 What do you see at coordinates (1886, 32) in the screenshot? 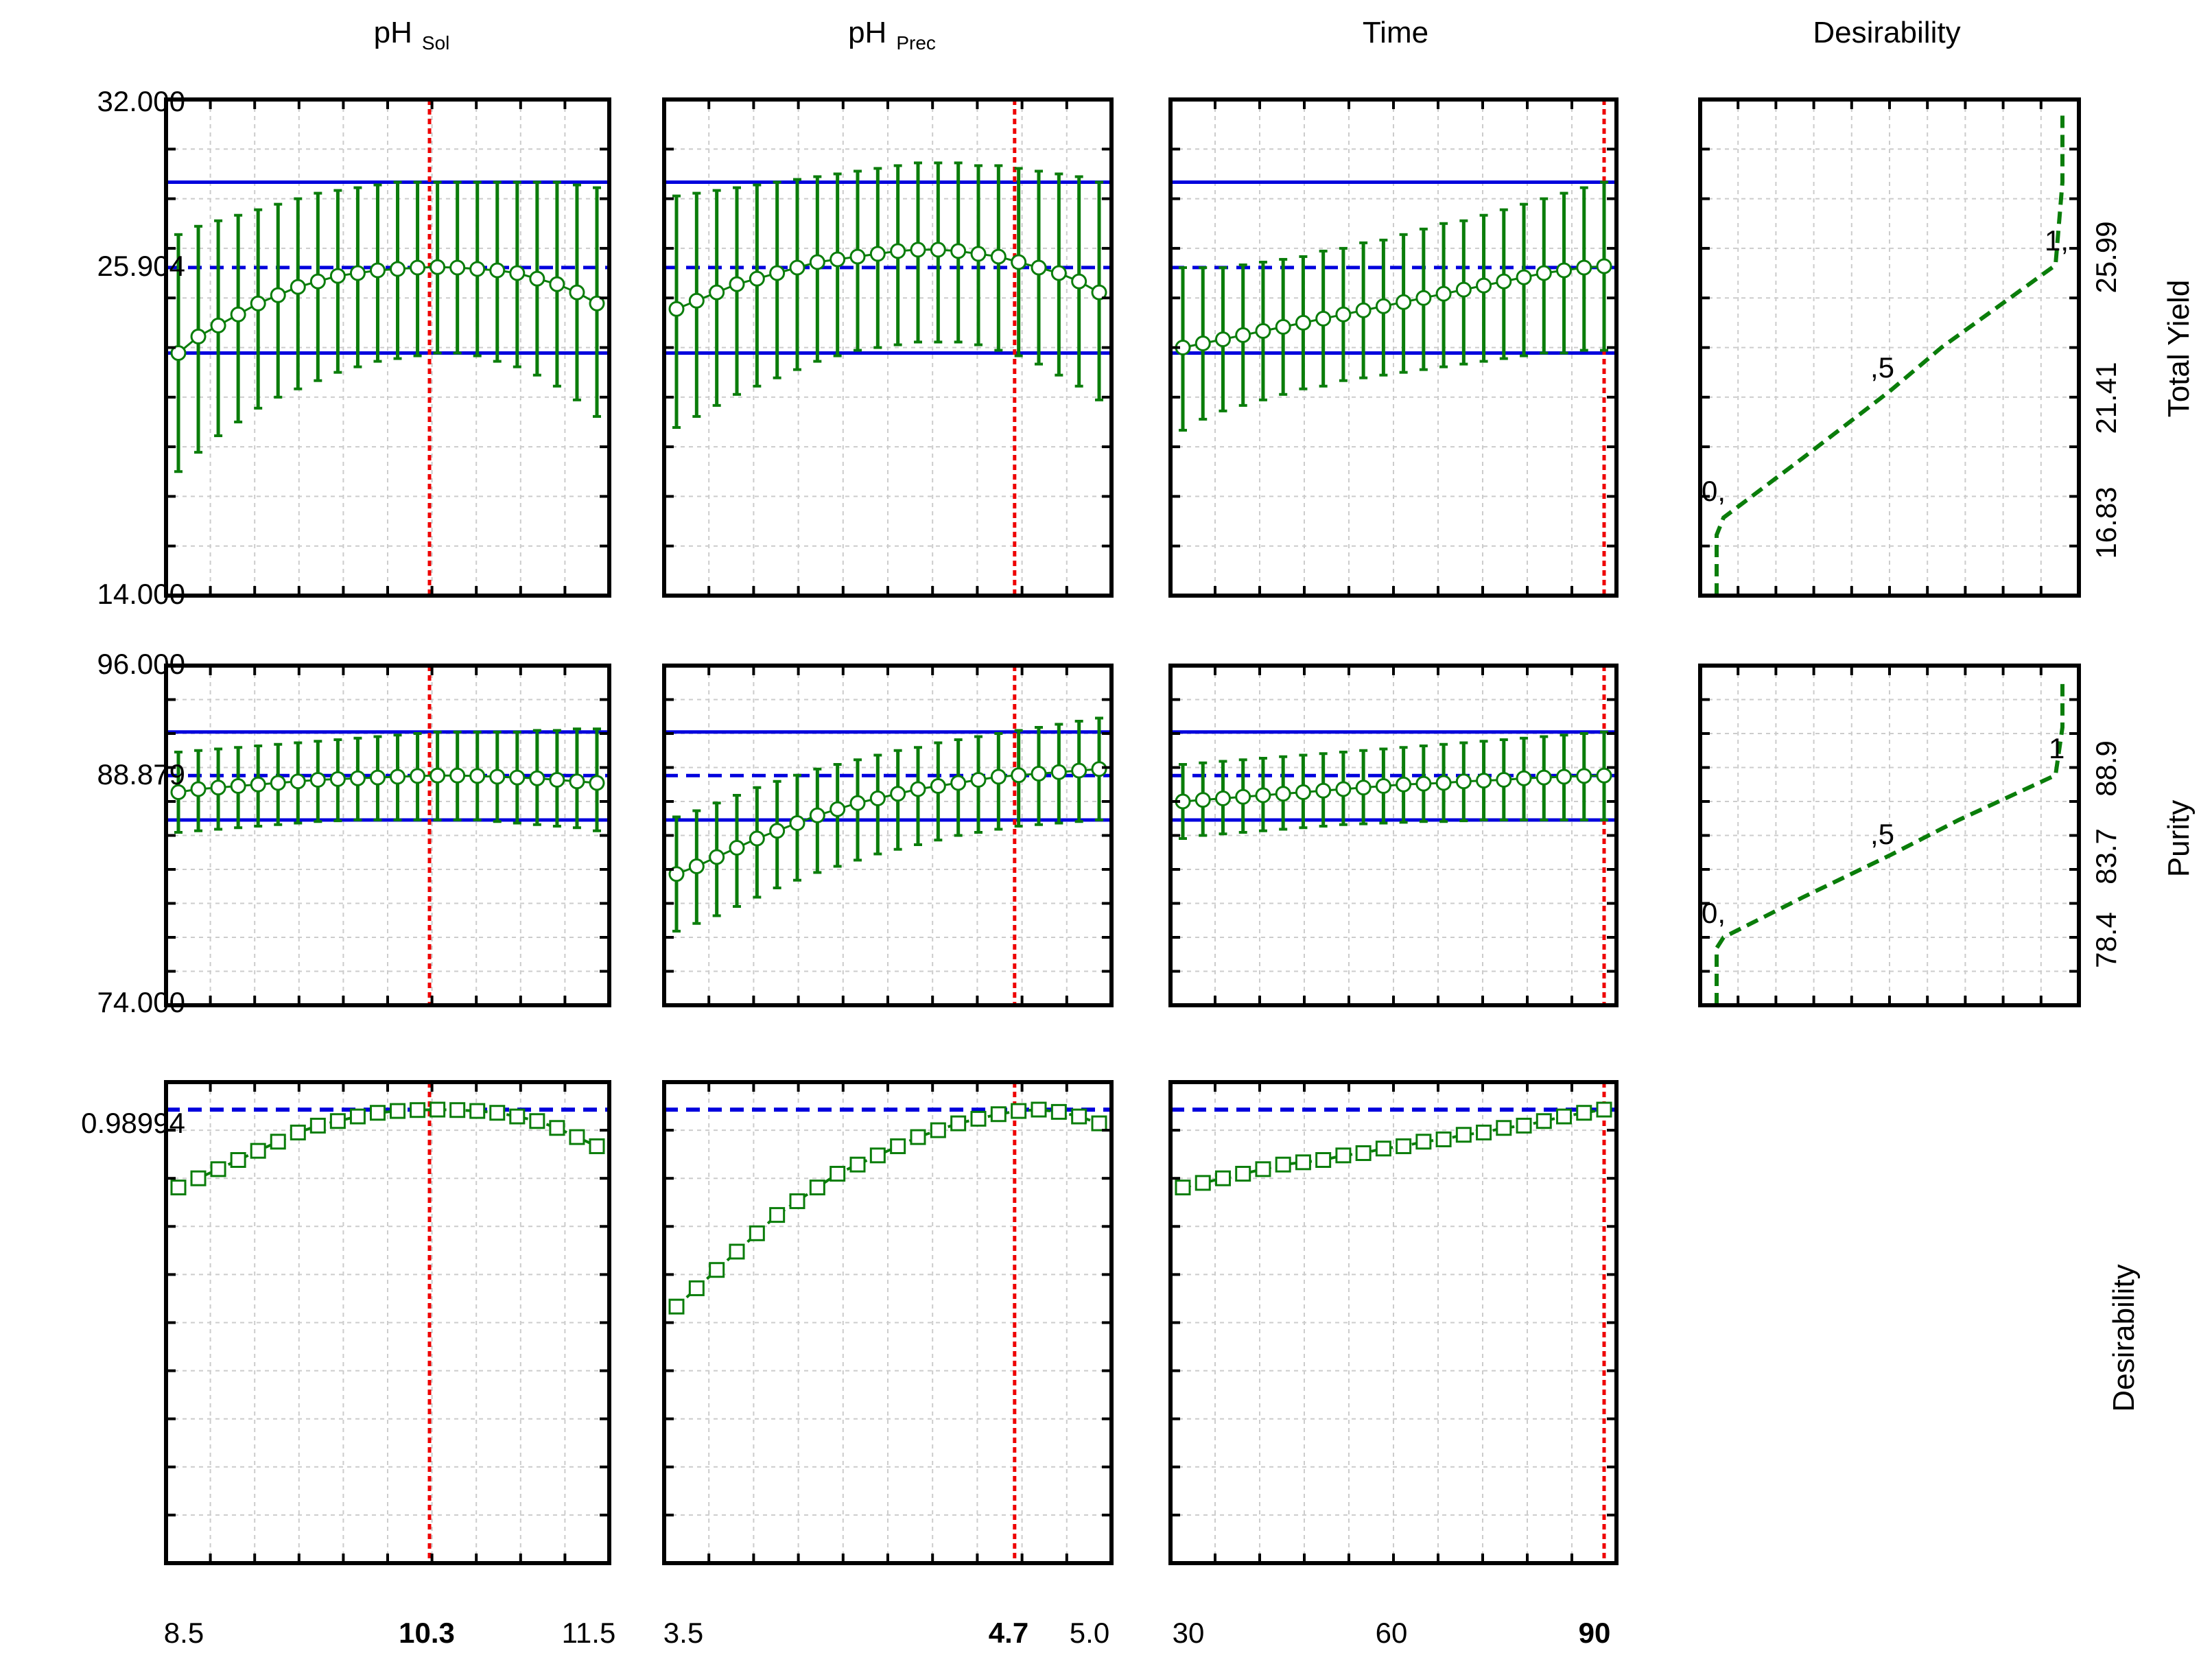
I see `col-header-desirability: Desirability` at bounding box center [1886, 32].